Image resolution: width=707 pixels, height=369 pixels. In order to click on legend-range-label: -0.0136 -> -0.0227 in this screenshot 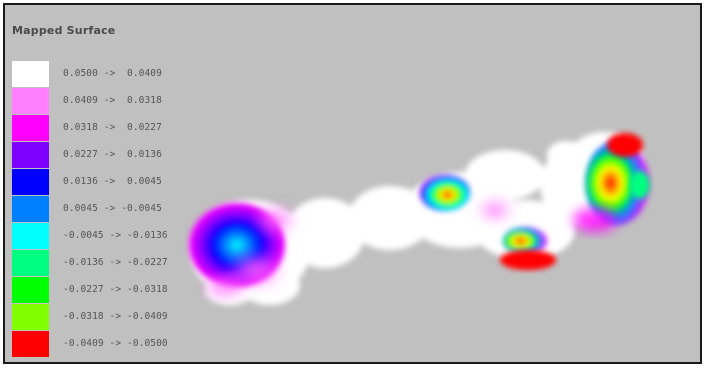, I will do `click(115, 262)`.